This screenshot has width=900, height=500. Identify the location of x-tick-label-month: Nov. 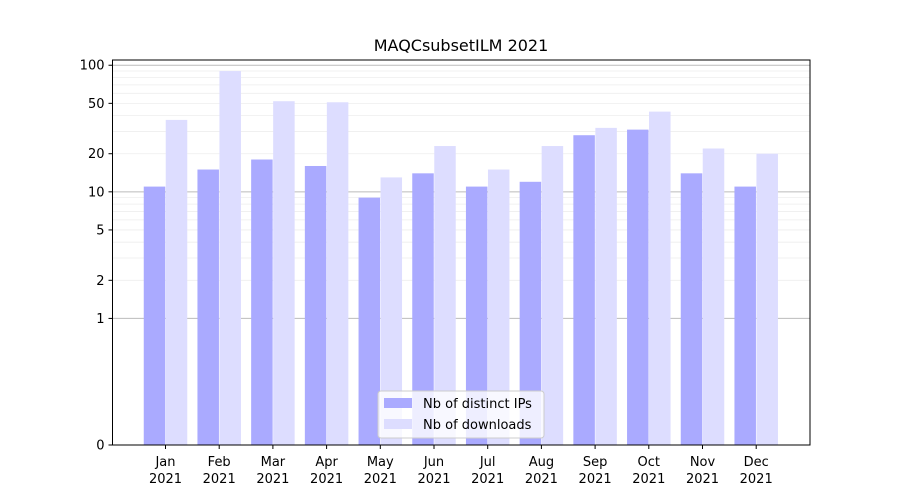
(703, 462).